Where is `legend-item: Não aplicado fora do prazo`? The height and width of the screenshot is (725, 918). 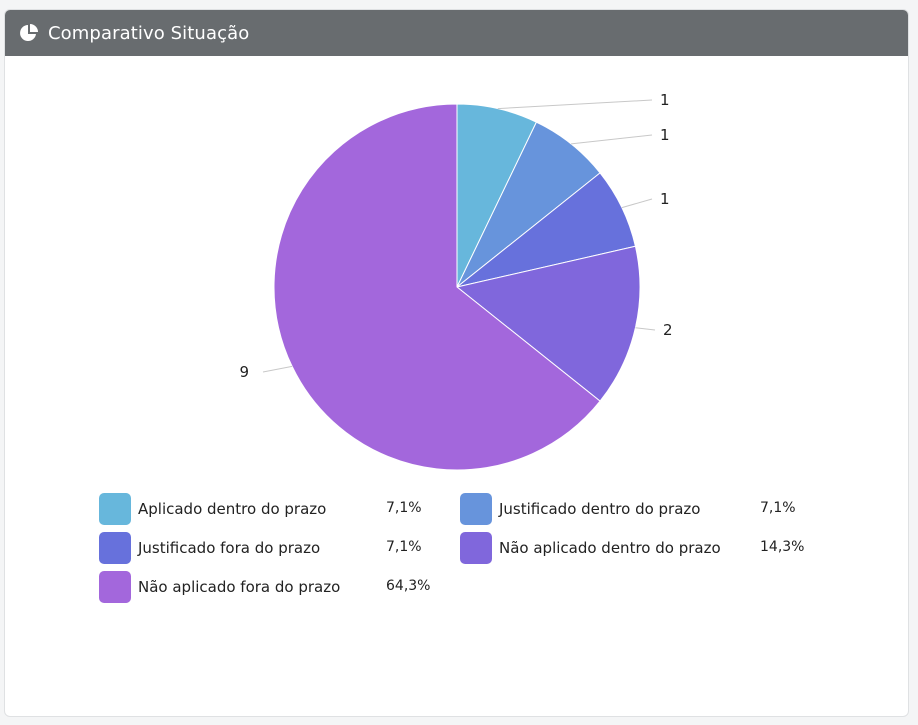
legend-item: Não aplicado fora do prazo is located at coordinates (219, 587).